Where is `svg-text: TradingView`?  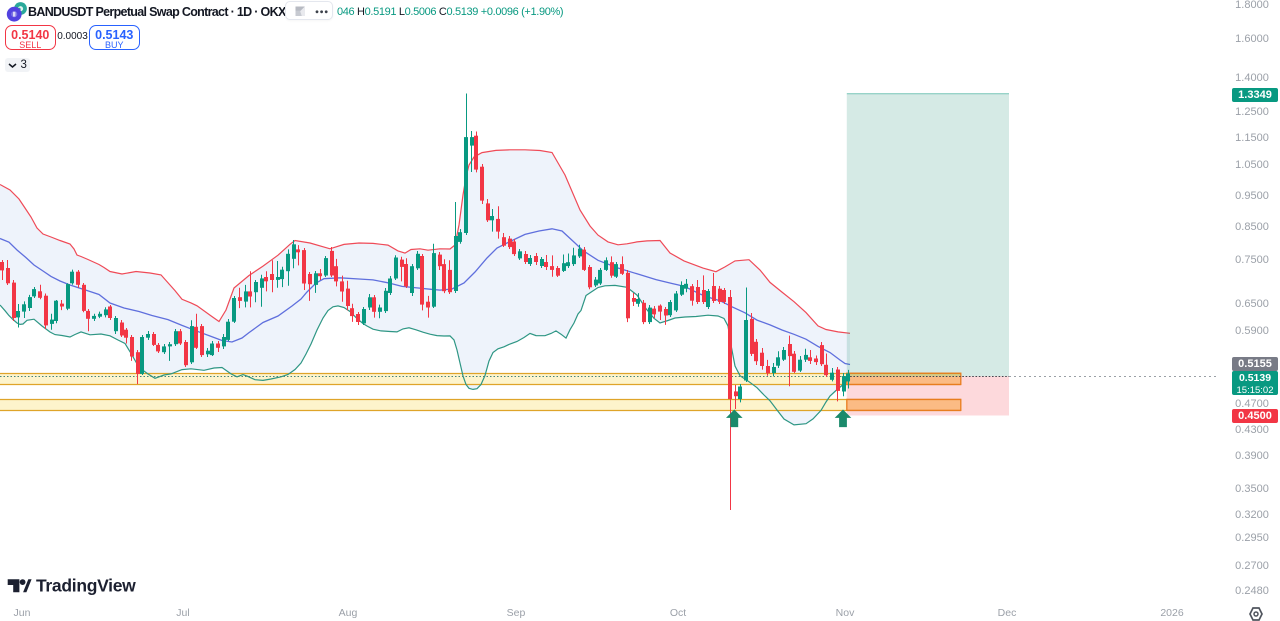
svg-text: TradingView is located at coordinates (86, 586).